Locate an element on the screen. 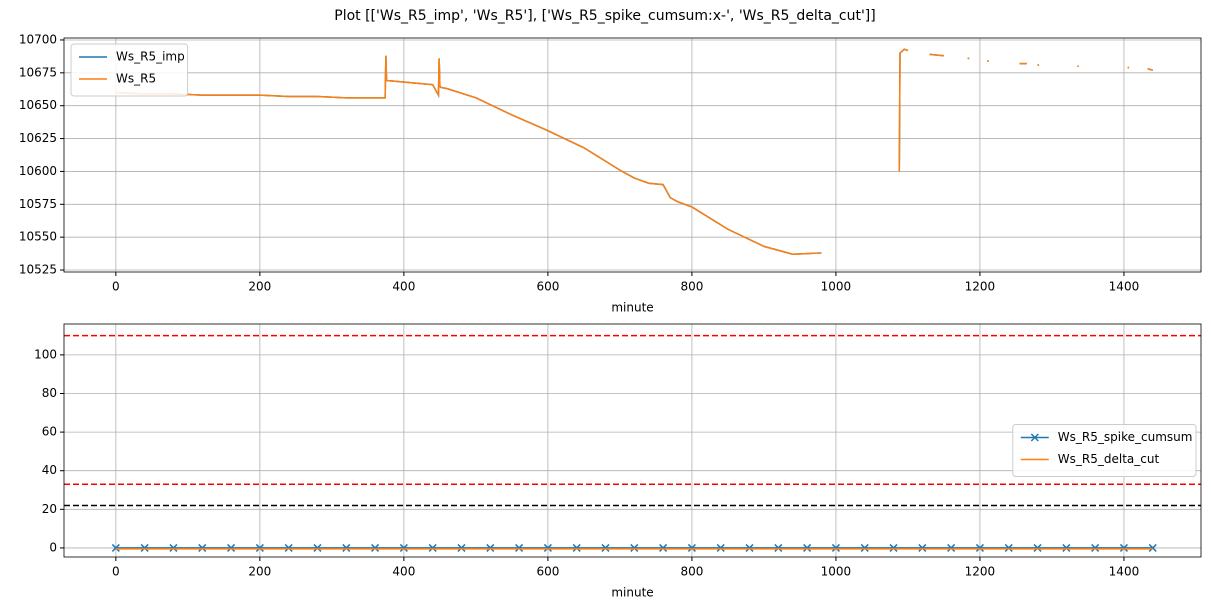 The width and height of the screenshot is (1211, 611). y-tick-label: 10650 is located at coordinates (38, 105).